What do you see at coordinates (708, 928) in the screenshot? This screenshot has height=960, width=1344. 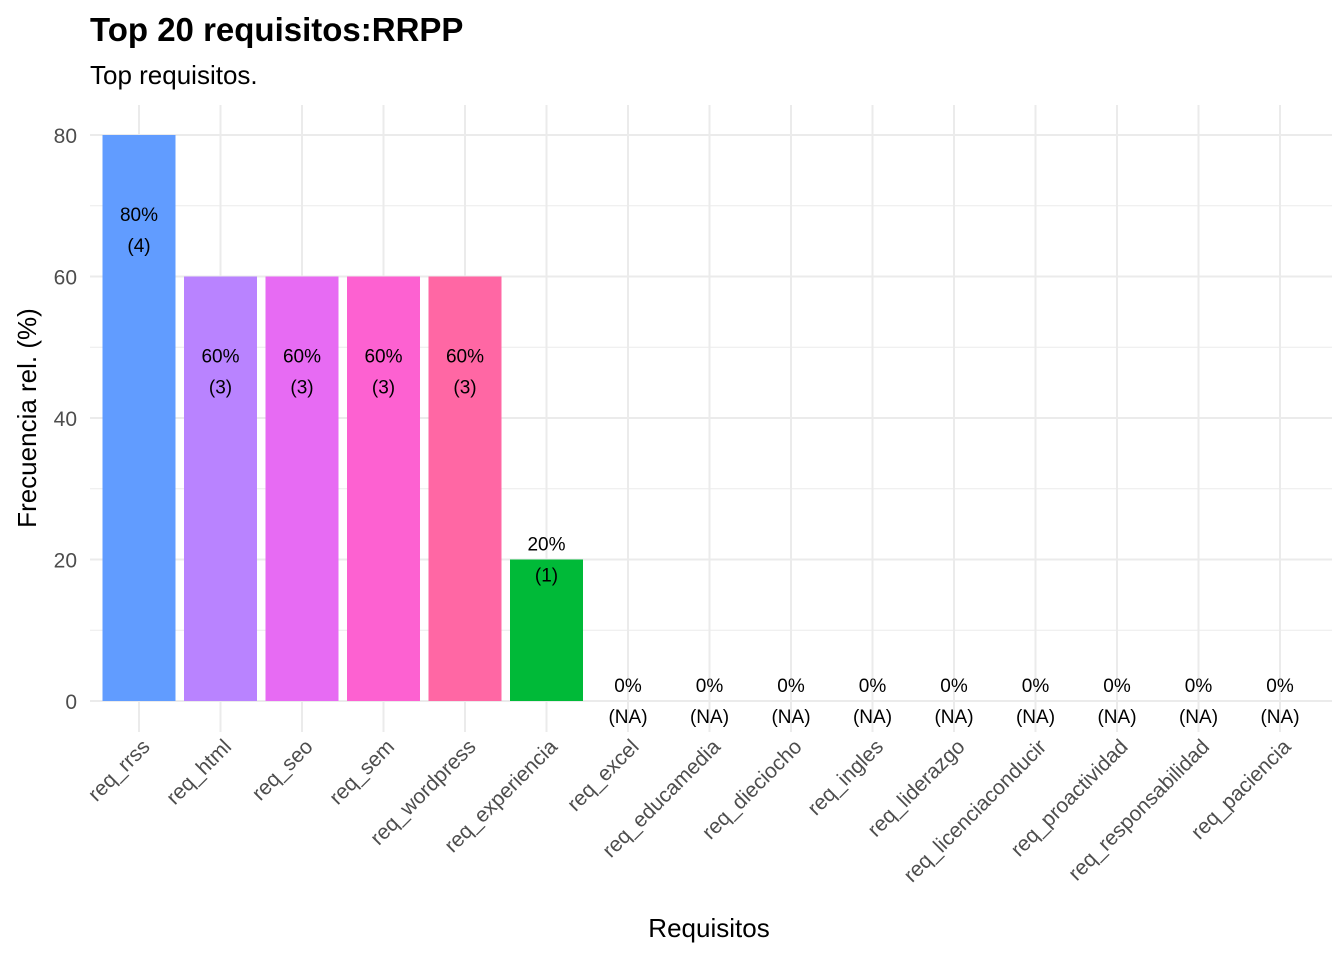 I see `x-axis-title: Requisitos` at bounding box center [708, 928].